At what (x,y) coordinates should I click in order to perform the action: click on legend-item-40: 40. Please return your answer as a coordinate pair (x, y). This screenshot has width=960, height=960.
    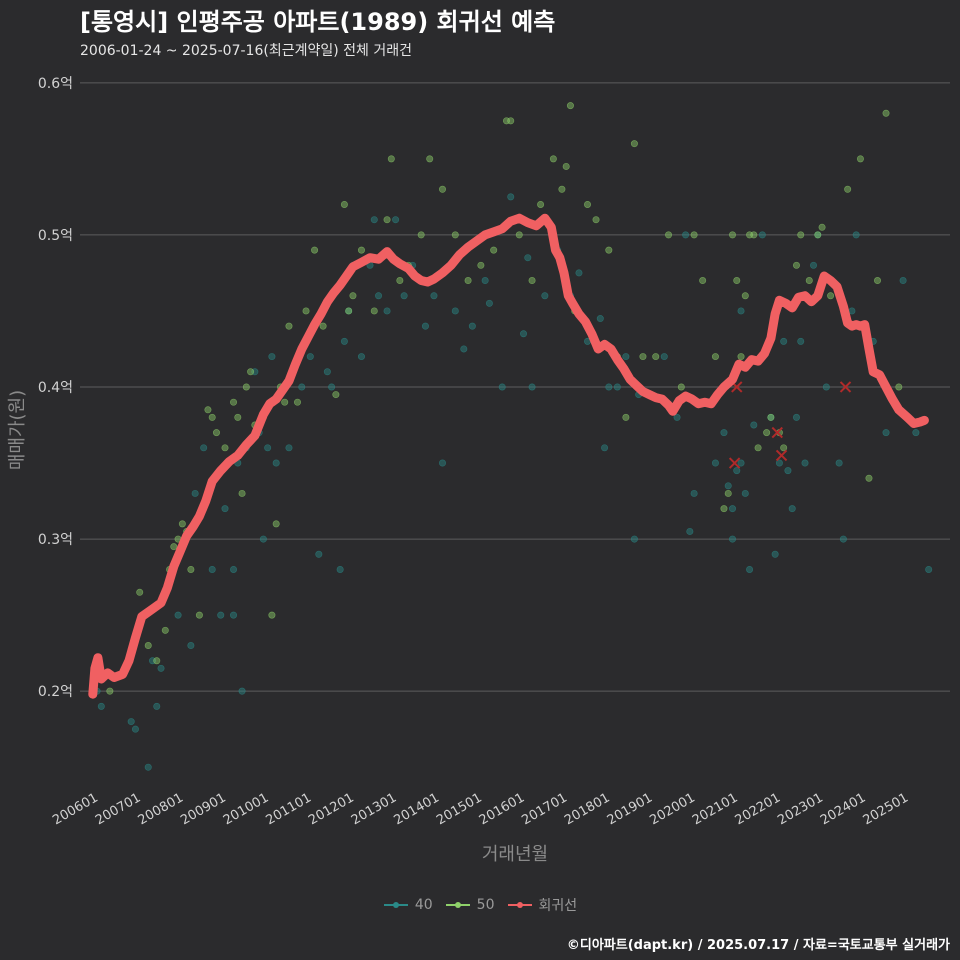
    Looking at the image, I should click on (408, 905).